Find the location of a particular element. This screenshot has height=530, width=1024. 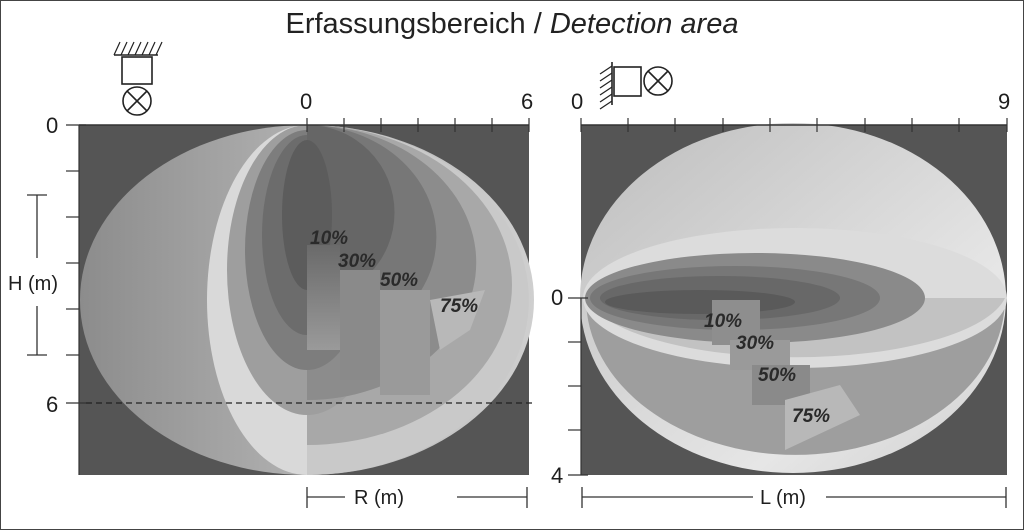

h-axis-start: 0 is located at coordinates (52, 125).